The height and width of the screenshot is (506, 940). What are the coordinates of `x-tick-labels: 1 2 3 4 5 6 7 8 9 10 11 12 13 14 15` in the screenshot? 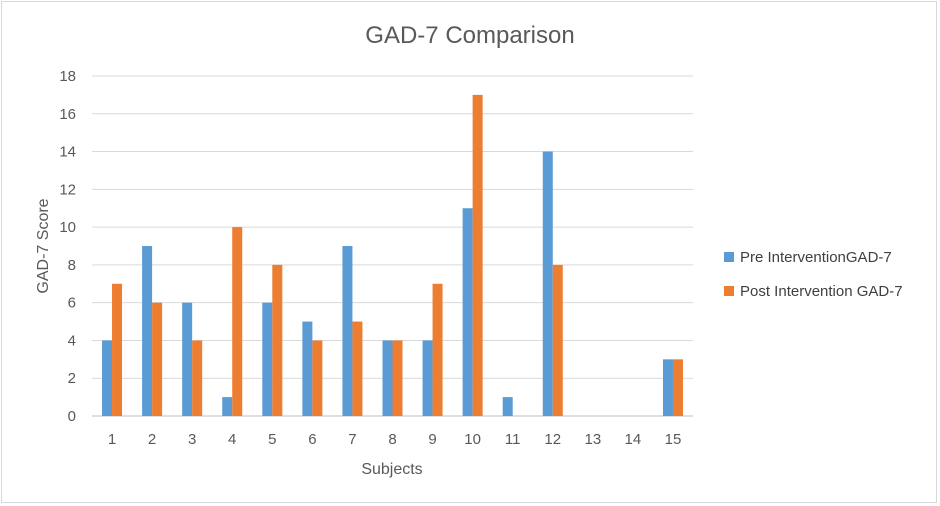 It's located at (394, 439).